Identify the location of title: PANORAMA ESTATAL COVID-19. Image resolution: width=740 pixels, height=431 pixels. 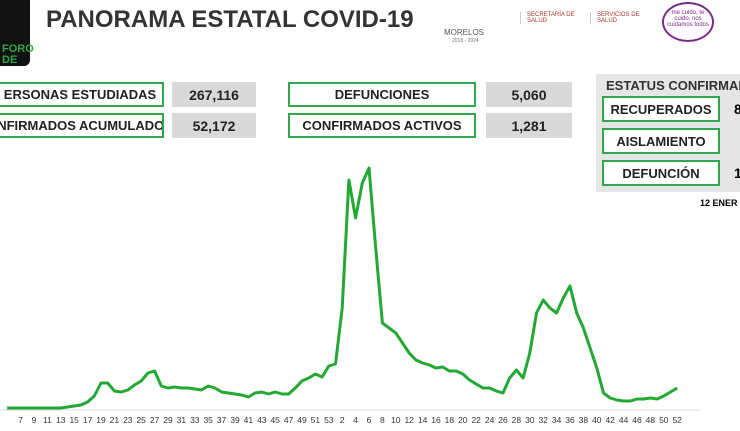
(230, 19).